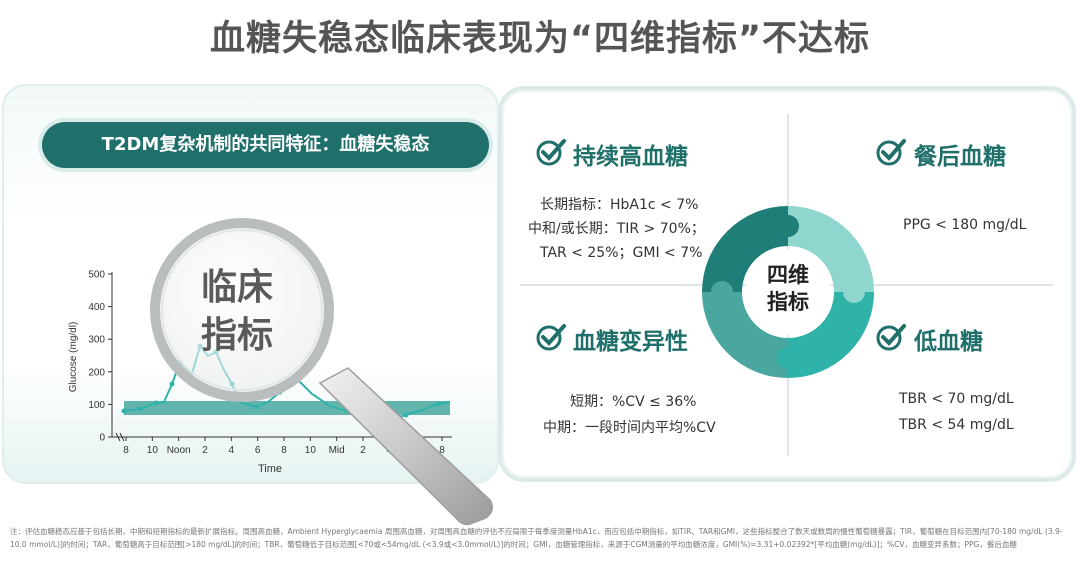 The width and height of the screenshot is (1080, 568). What do you see at coordinates (236, 335) in the screenshot?
I see `lens-text-line2: 指标` at bounding box center [236, 335].